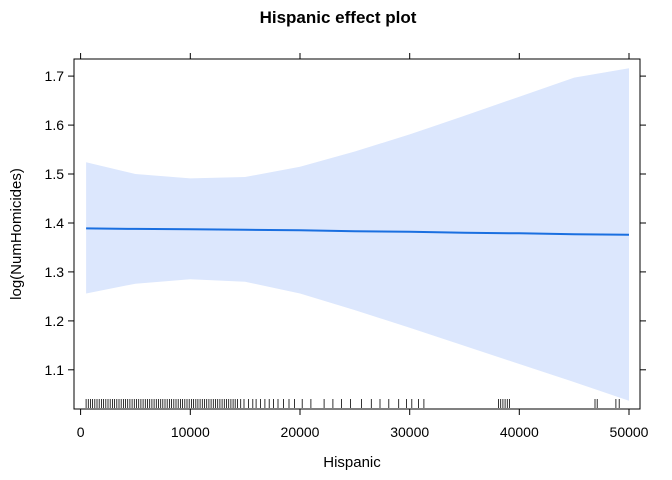  Describe the element at coordinates (629, 432) in the screenshot. I see `x-tick-label: 50000` at that location.